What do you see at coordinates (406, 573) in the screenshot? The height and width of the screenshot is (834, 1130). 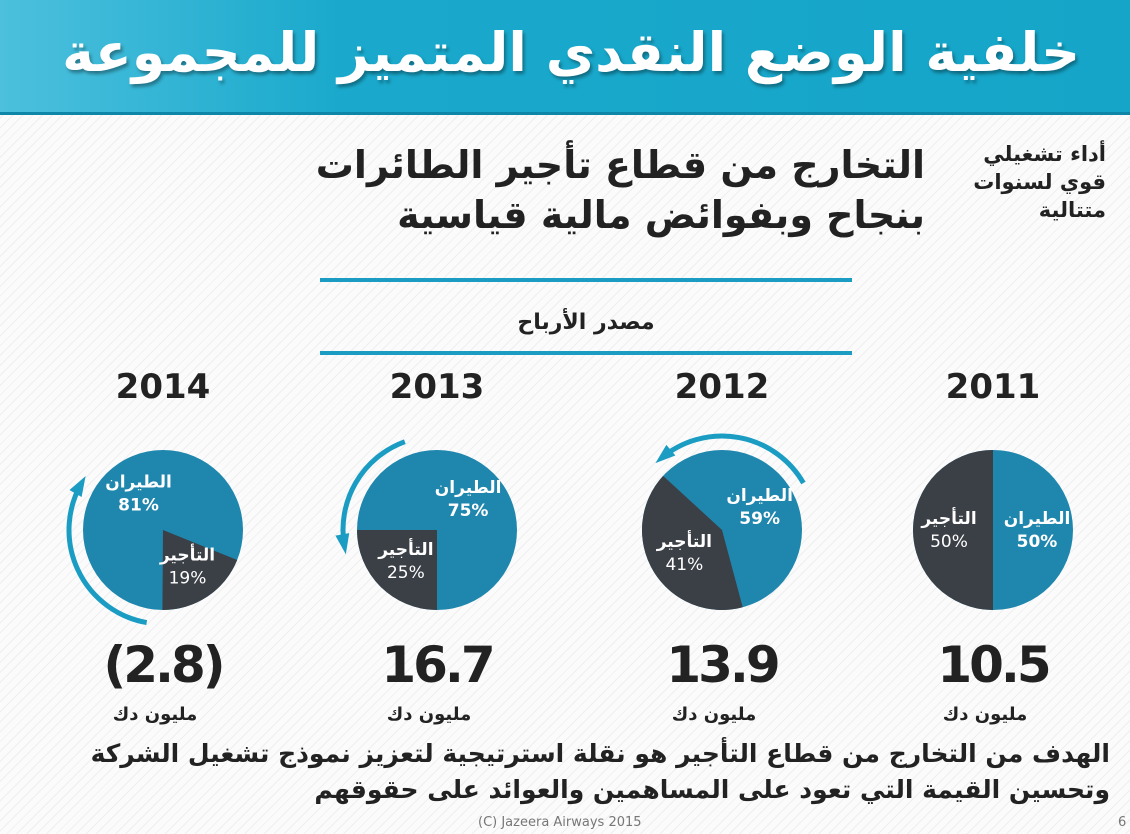 I see `leasing-percent: 25%` at bounding box center [406, 573].